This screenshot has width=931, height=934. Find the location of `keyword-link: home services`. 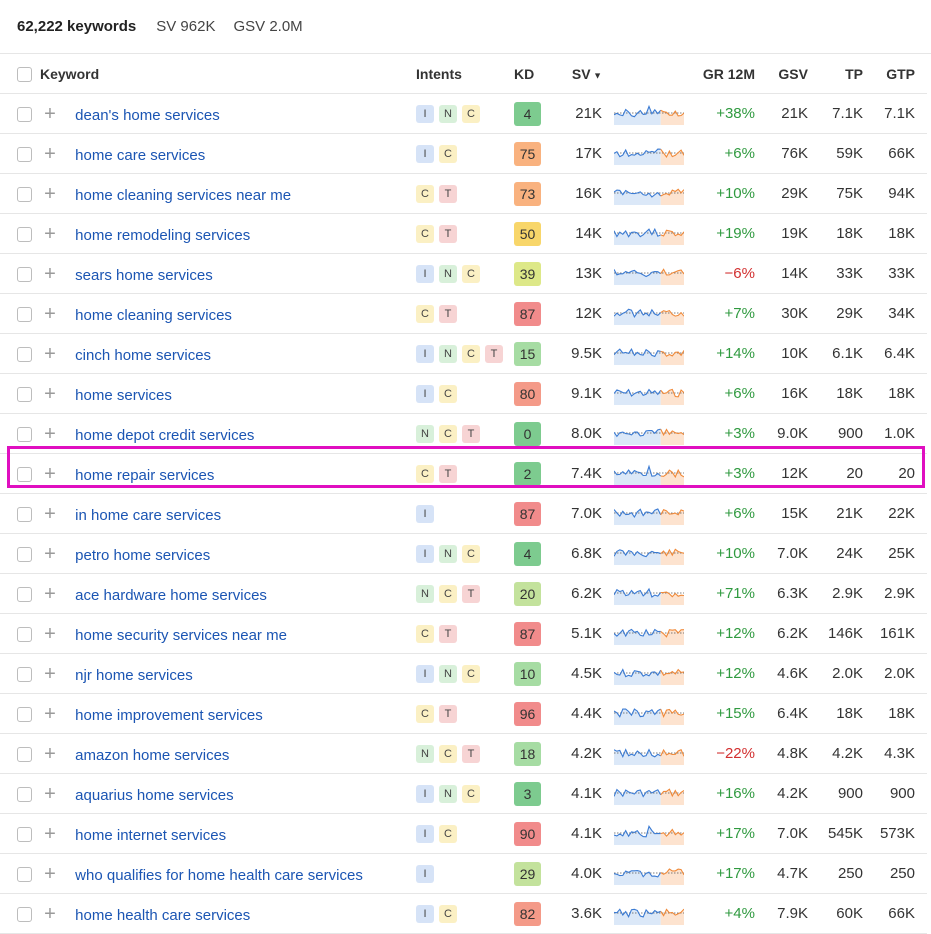

keyword-link: home services is located at coordinates (123, 395).